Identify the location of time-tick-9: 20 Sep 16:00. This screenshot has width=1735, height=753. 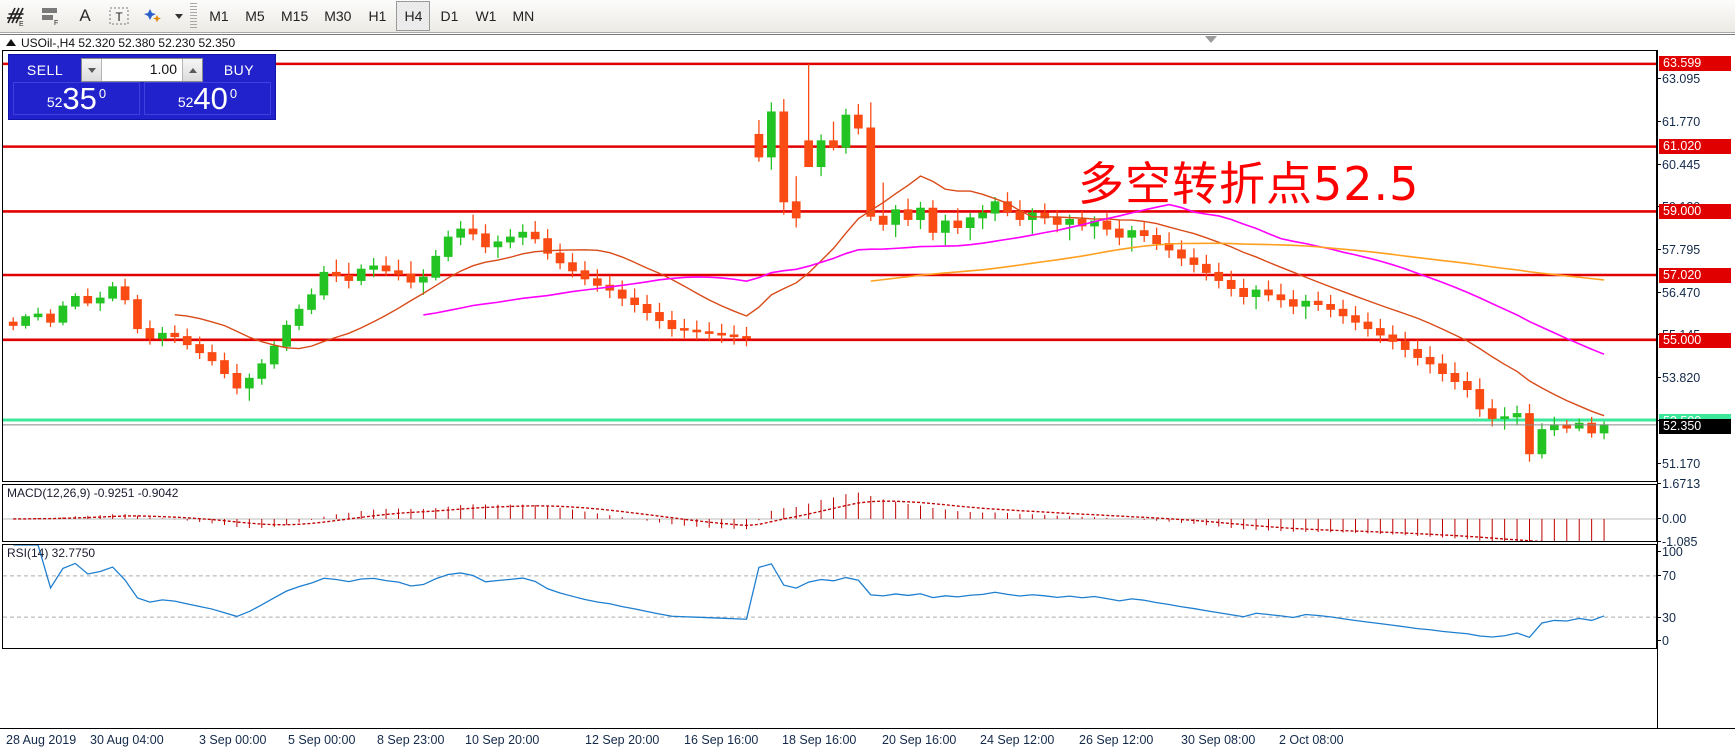
(919, 740).